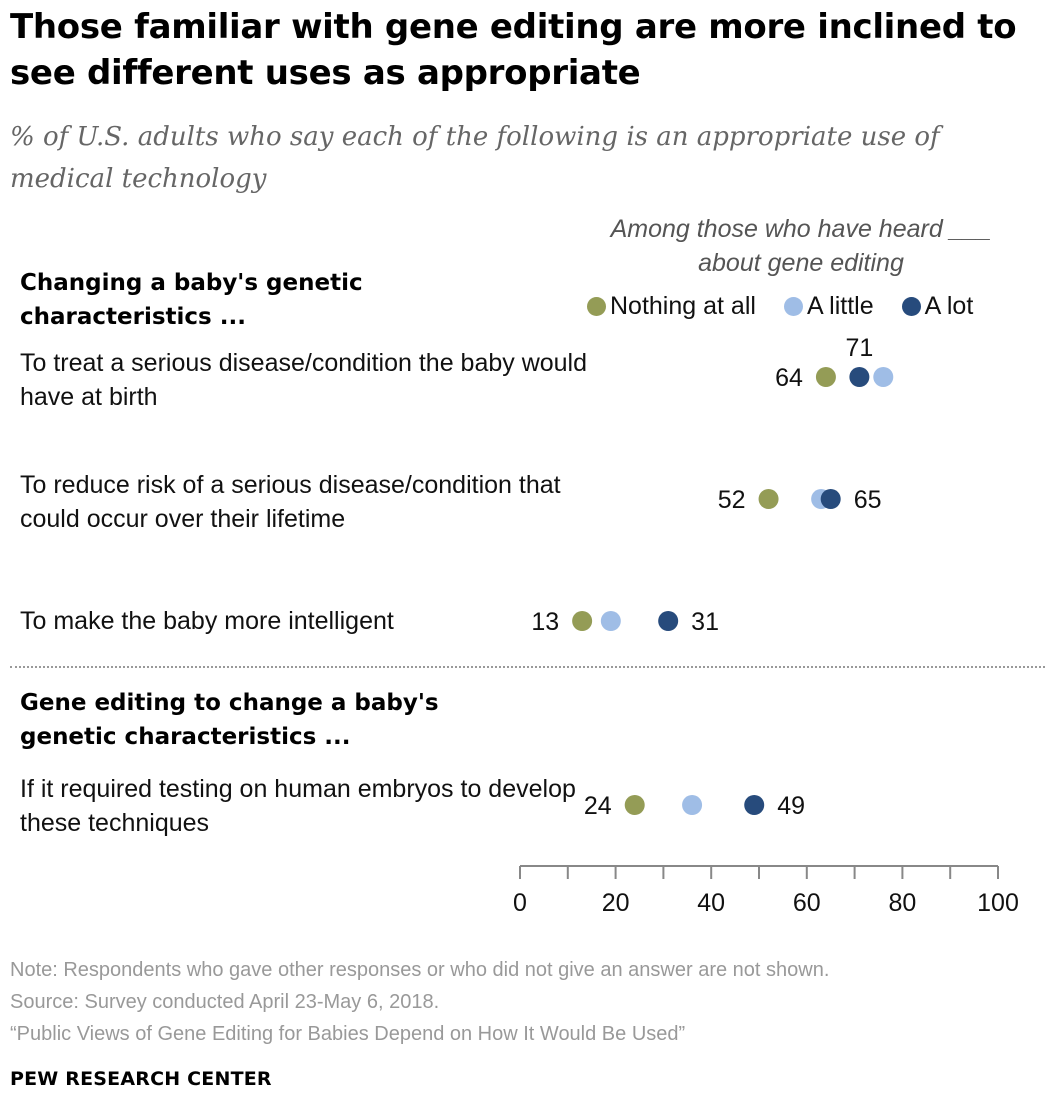 This screenshot has width=1048, height=1104. What do you see at coordinates (911, 306) in the screenshot?
I see `legend-dot-a-lot` at bounding box center [911, 306].